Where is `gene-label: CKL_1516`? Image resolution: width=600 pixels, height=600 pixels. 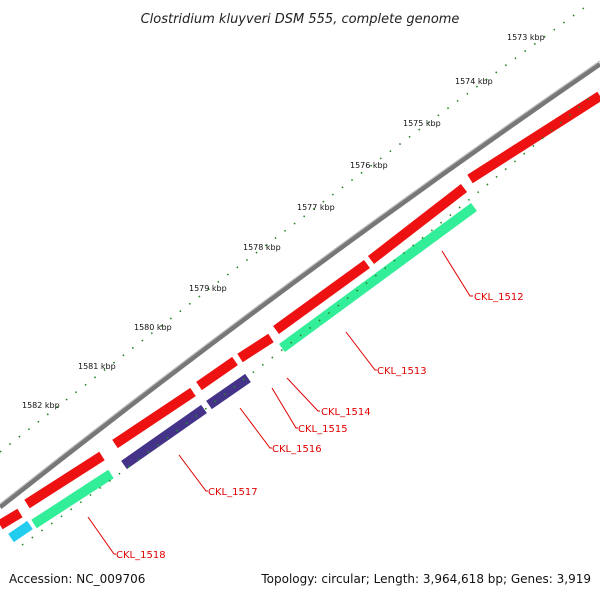 gene-label: CKL_1516 is located at coordinates (297, 449).